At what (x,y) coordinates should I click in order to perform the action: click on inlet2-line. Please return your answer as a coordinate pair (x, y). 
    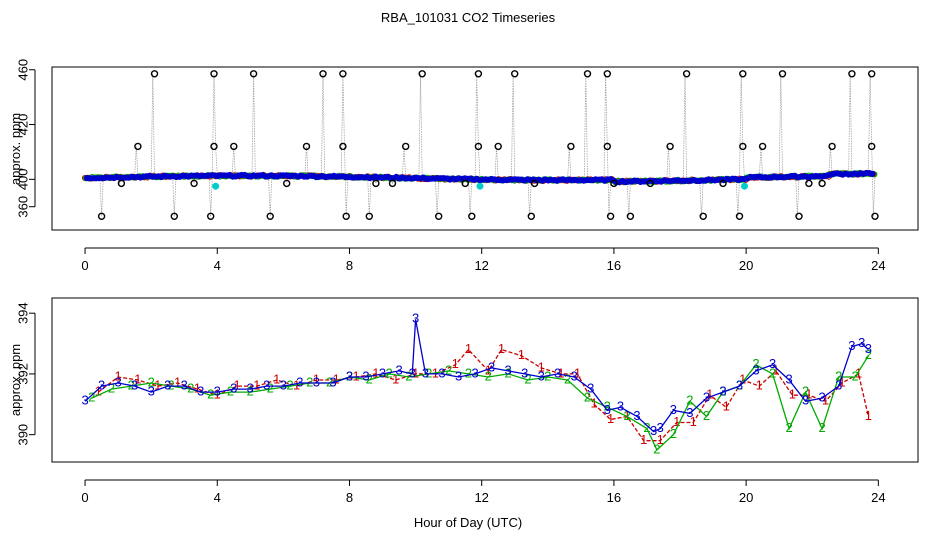
    Looking at the image, I should click on (480, 403).